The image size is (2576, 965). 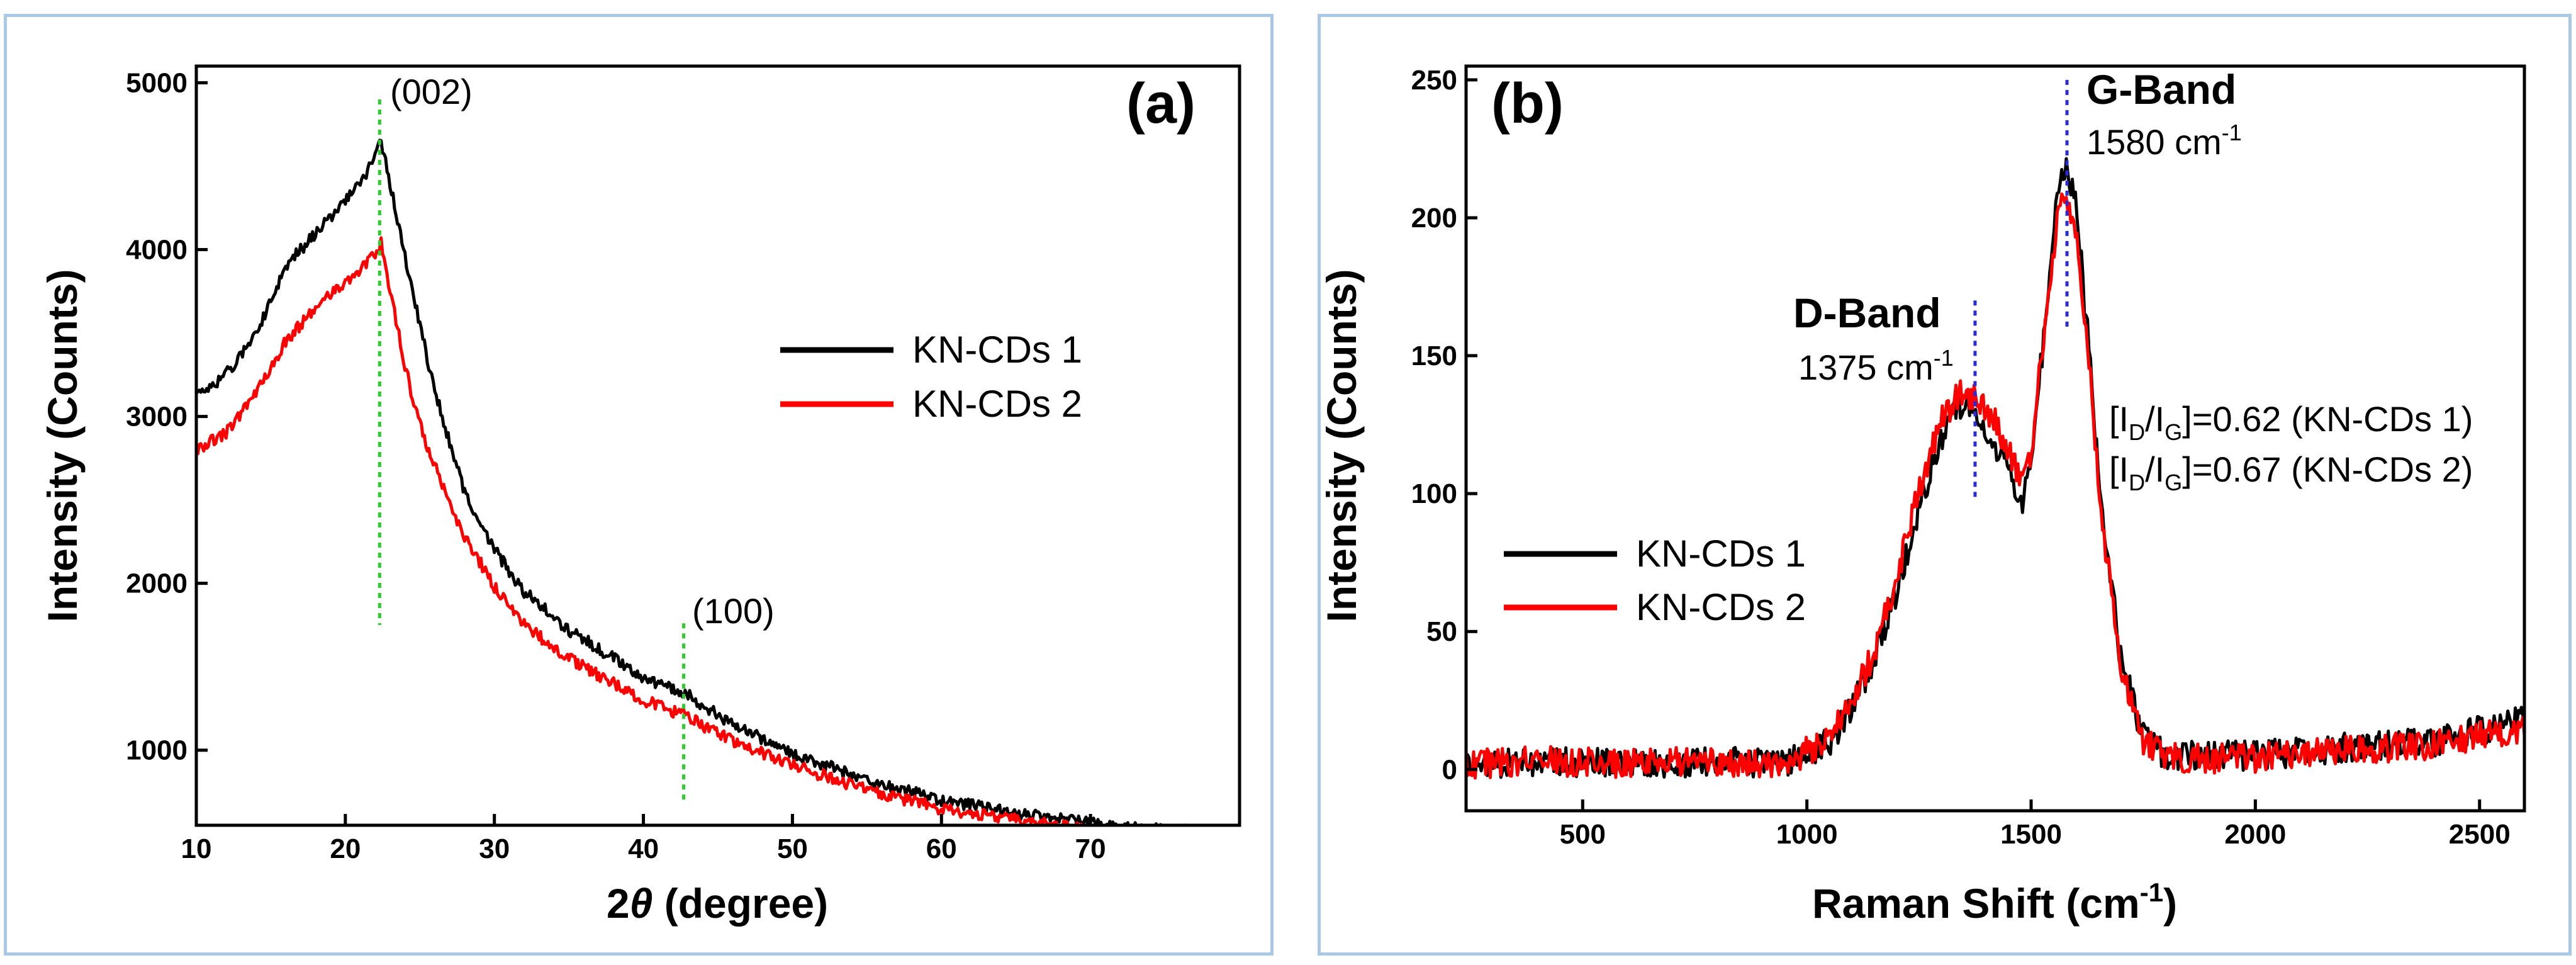 I want to click on peak-100-label: (100), so click(x=733, y=611).